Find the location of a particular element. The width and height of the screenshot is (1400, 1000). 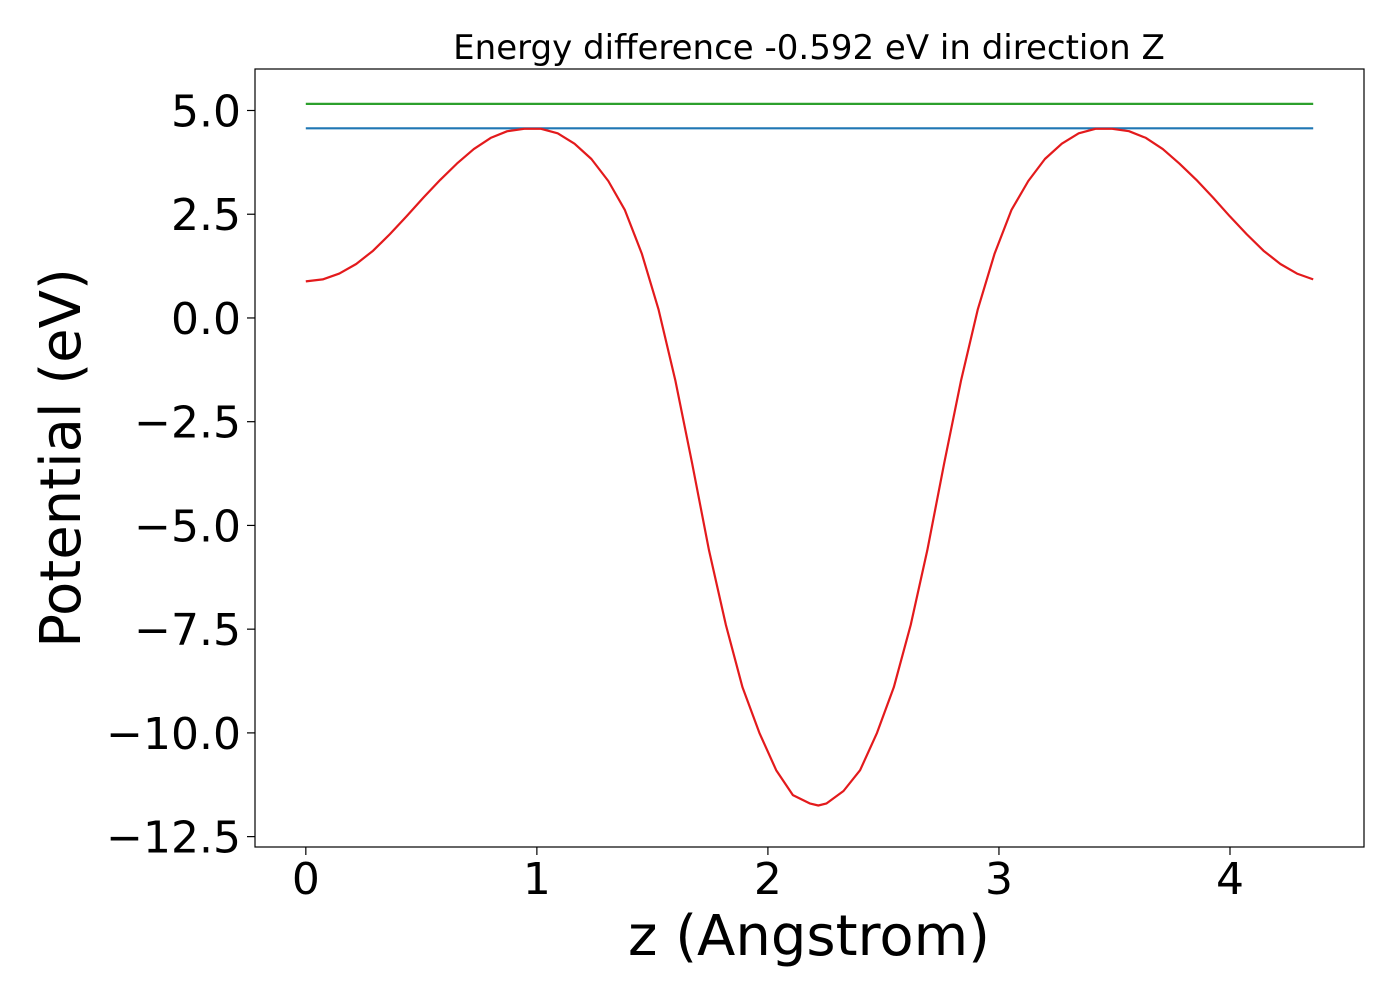

x-tick-label: 1 is located at coordinates (537, 879).